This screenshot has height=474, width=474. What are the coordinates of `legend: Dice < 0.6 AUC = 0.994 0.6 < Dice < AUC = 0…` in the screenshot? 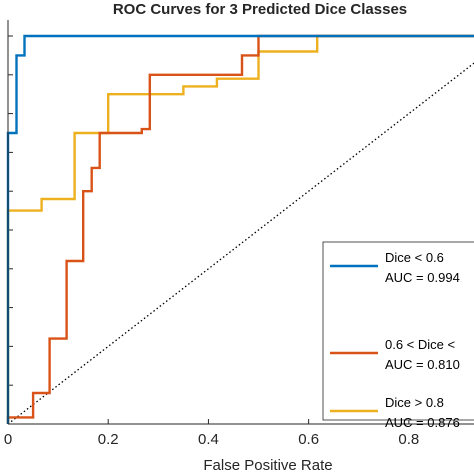 It's located at (398, 335).